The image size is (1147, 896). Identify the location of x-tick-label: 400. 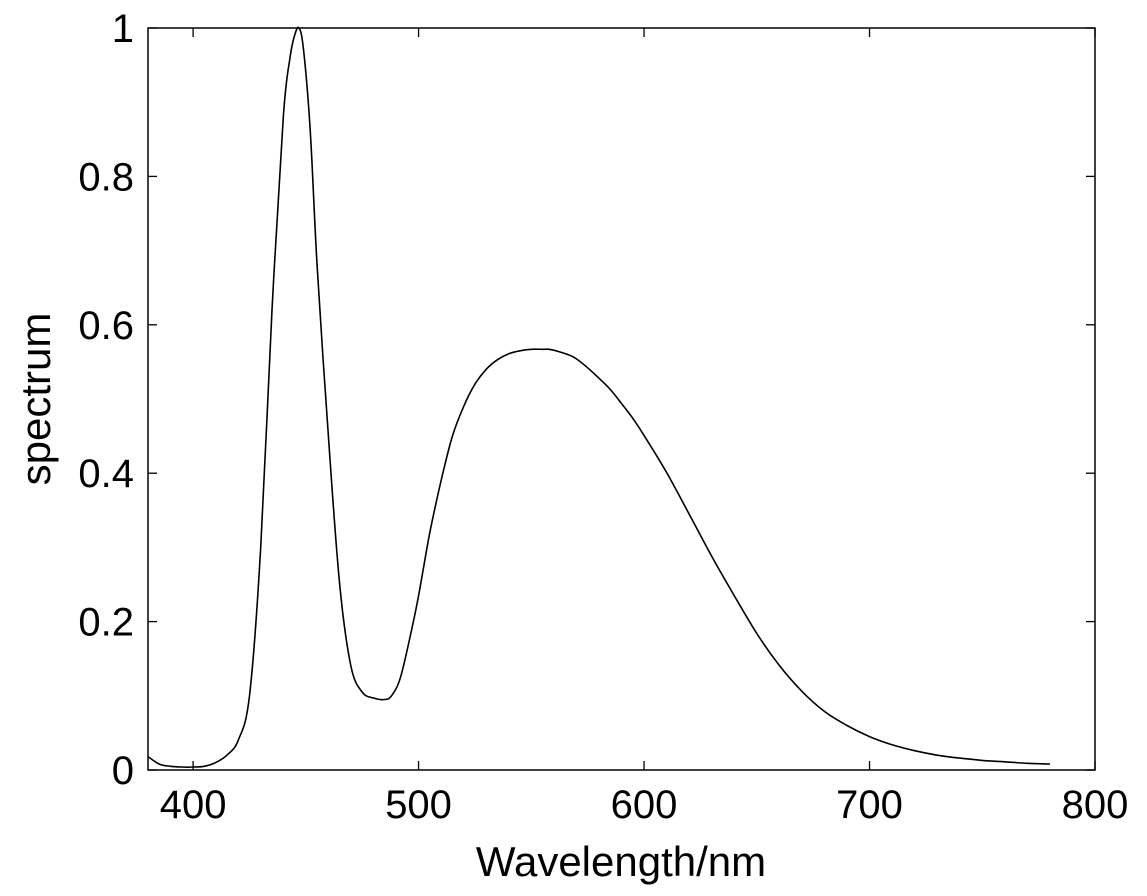
(193, 805).